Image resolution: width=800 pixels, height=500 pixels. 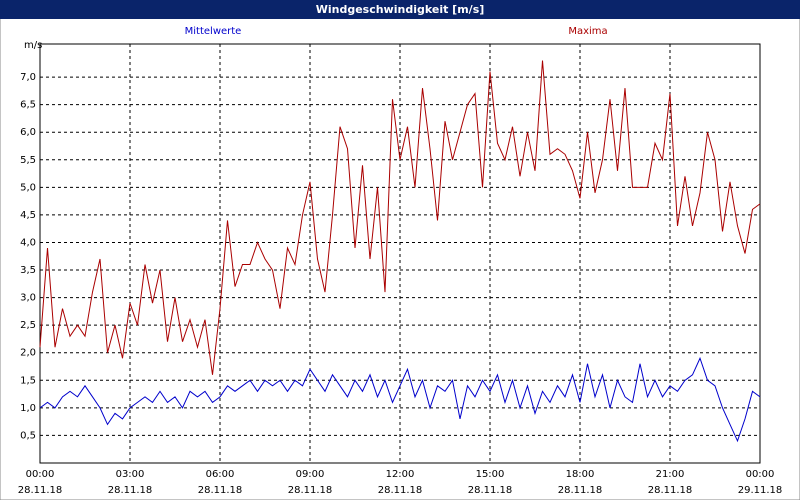 I want to click on y-tick-label: 6,5, so click(x=28, y=105).